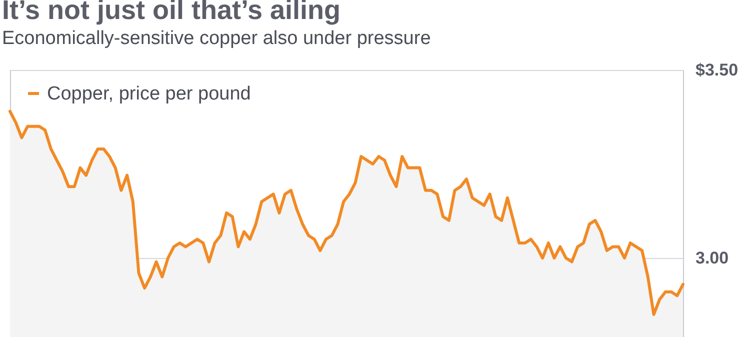  What do you see at coordinates (712, 258) in the screenshot?
I see `y-tick-label: 3.00` at bounding box center [712, 258].